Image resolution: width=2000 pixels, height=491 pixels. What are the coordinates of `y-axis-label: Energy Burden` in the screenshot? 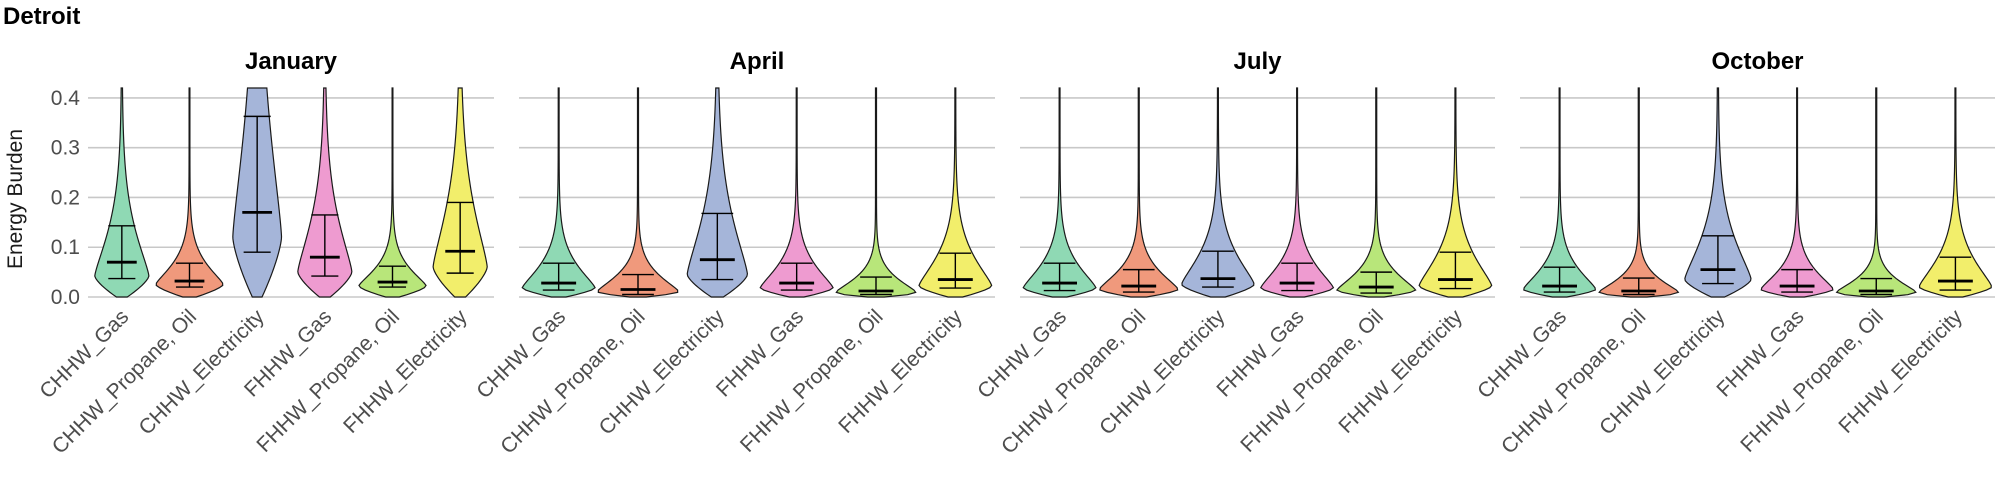 It's located at (15, 199).